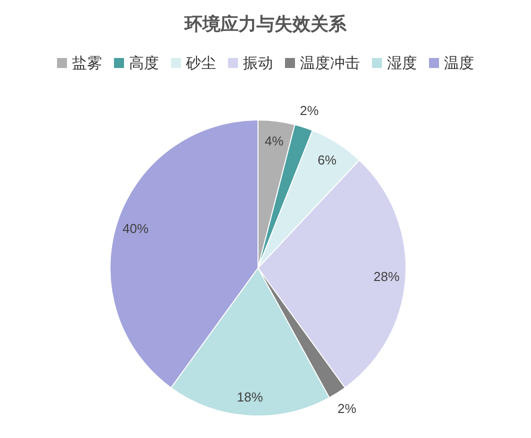 The image size is (531, 438). I want to click on legend-label: 振动, so click(258, 63).